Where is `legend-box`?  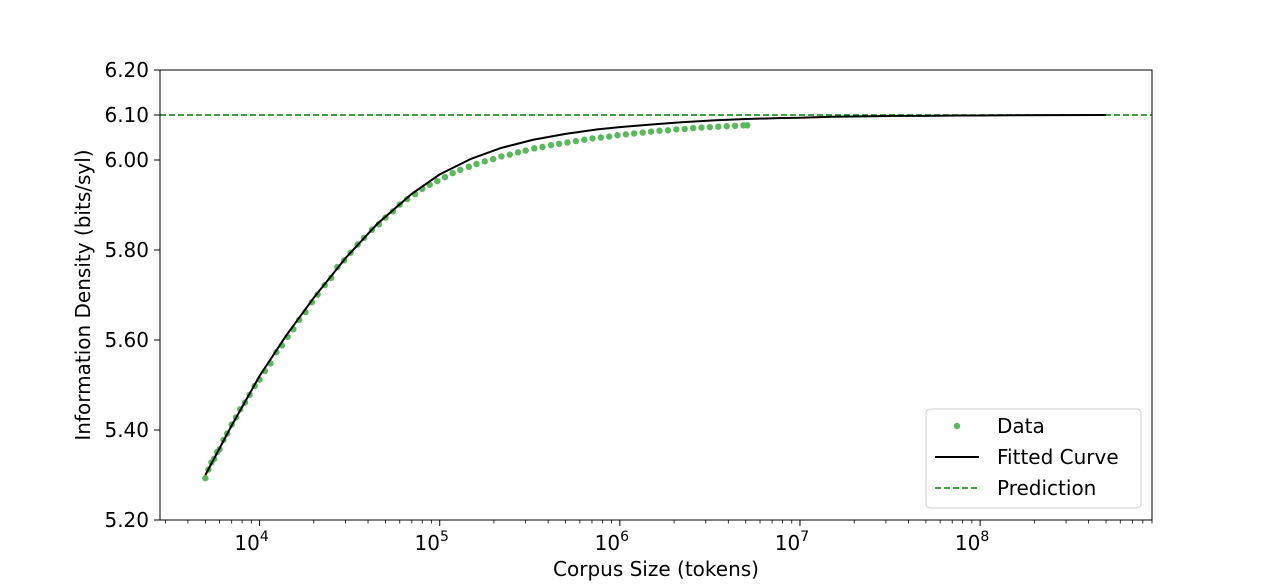
legend-box is located at coordinates (1033, 458).